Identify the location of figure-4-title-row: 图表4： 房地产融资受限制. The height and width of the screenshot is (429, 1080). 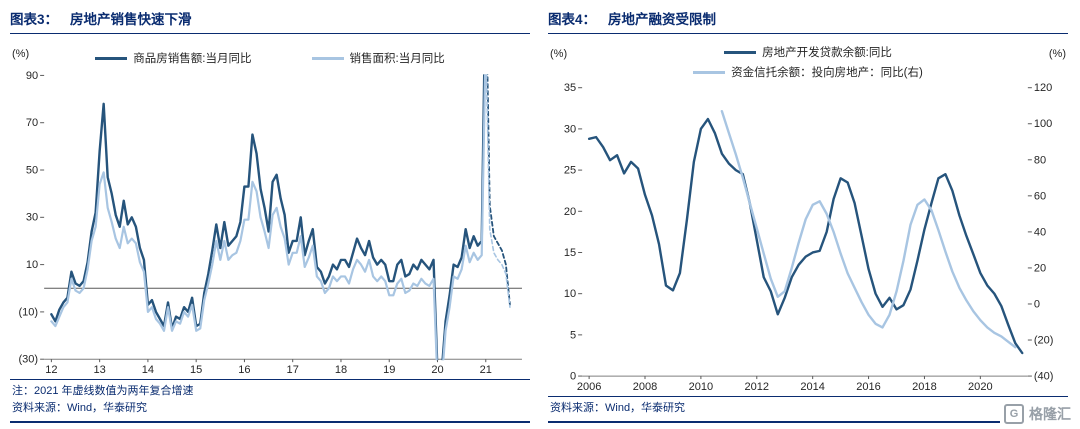
(808, 20).